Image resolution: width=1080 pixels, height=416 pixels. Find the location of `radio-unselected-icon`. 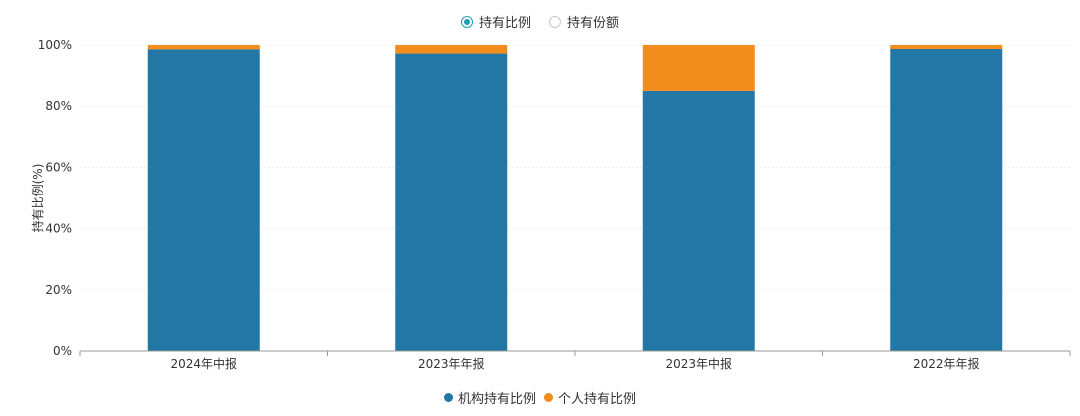

radio-unselected-icon is located at coordinates (555, 21).